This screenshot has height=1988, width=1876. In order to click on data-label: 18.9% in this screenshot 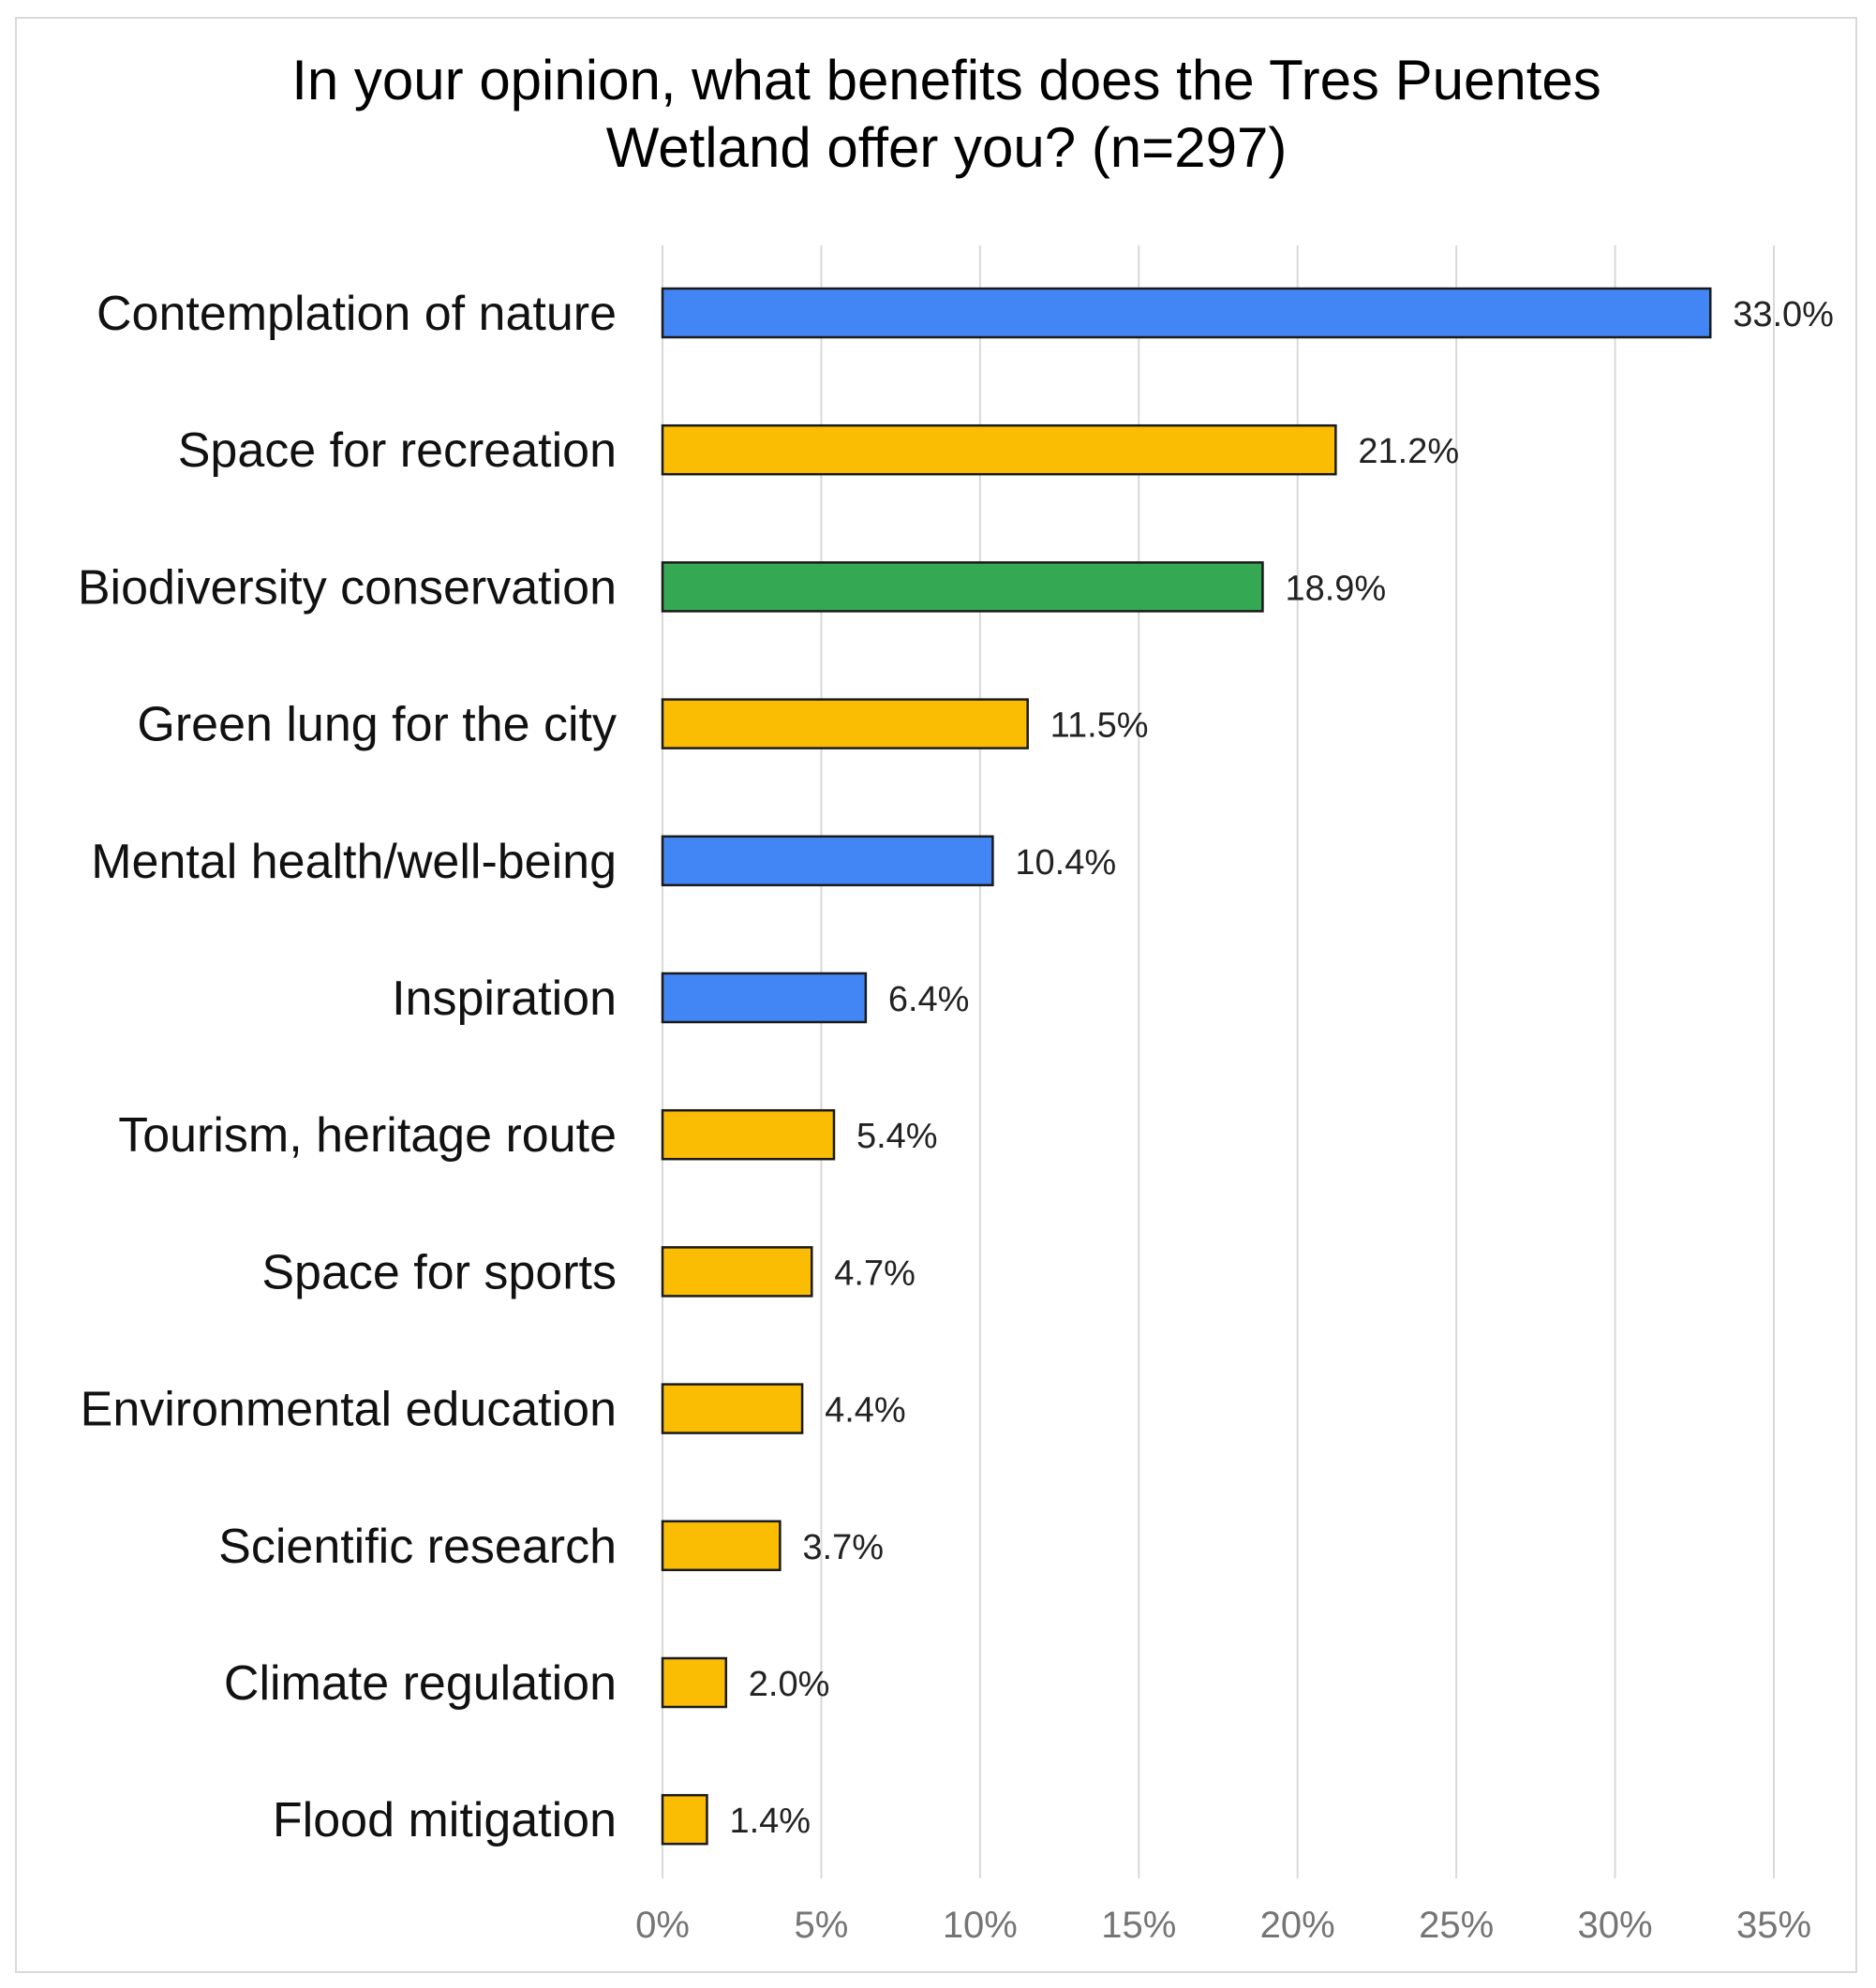, I will do `click(1335, 588)`.